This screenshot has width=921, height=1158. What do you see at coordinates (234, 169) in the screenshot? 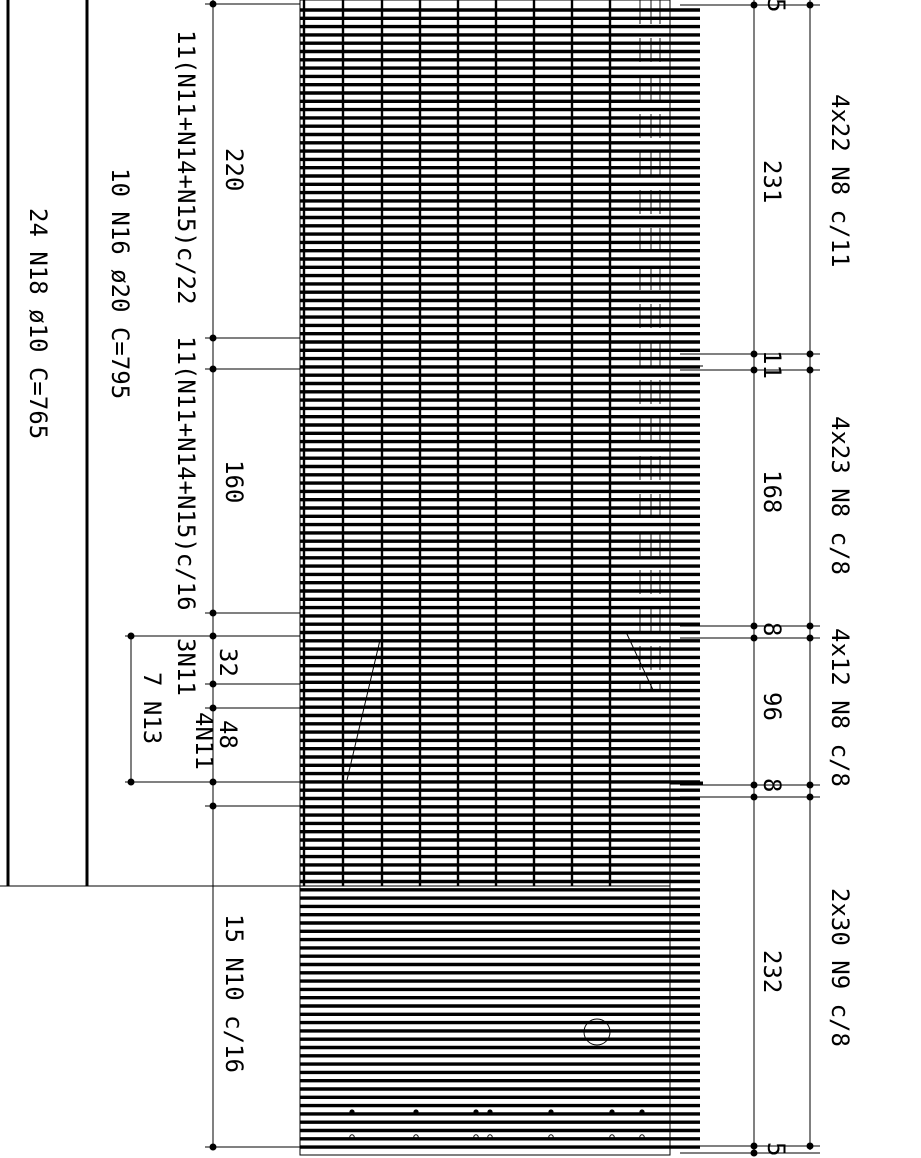
I see `stirrup-length-220: 220` at bounding box center [234, 169].